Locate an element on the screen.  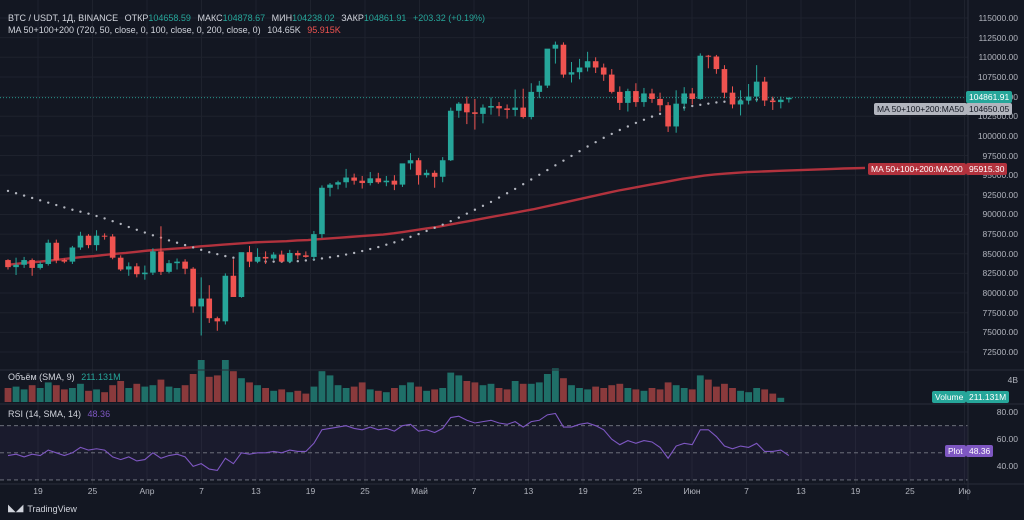
volume-axis: 4B is located at coordinates (997, 387).